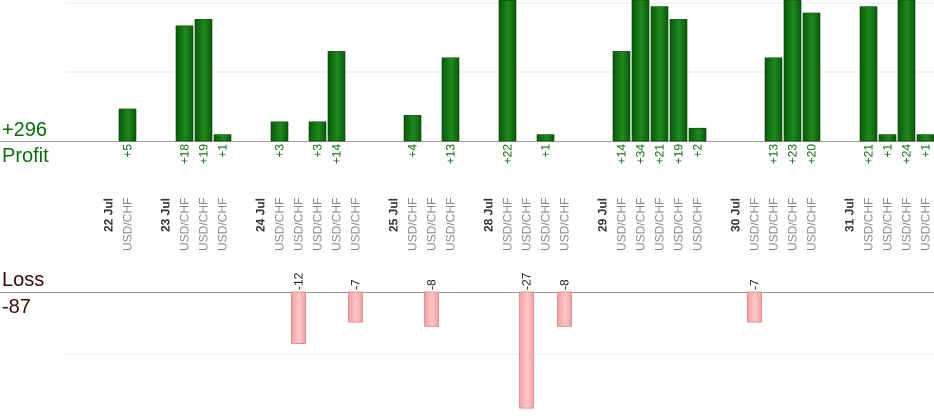 This screenshot has width=934, height=420. Describe the element at coordinates (413, 151) in the screenshot. I see `profit-value-label: +4` at that location.